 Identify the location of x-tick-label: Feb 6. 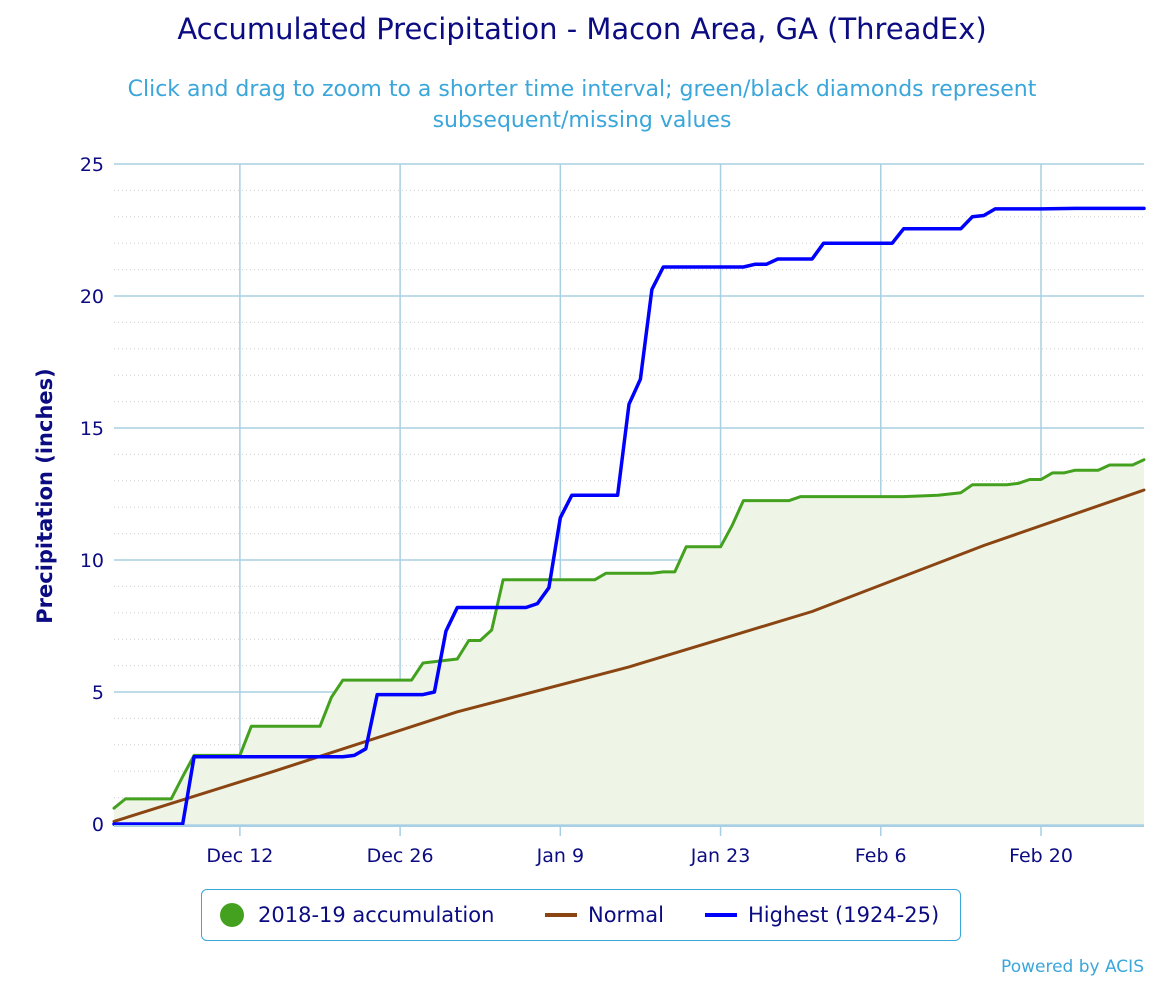
(881, 856).